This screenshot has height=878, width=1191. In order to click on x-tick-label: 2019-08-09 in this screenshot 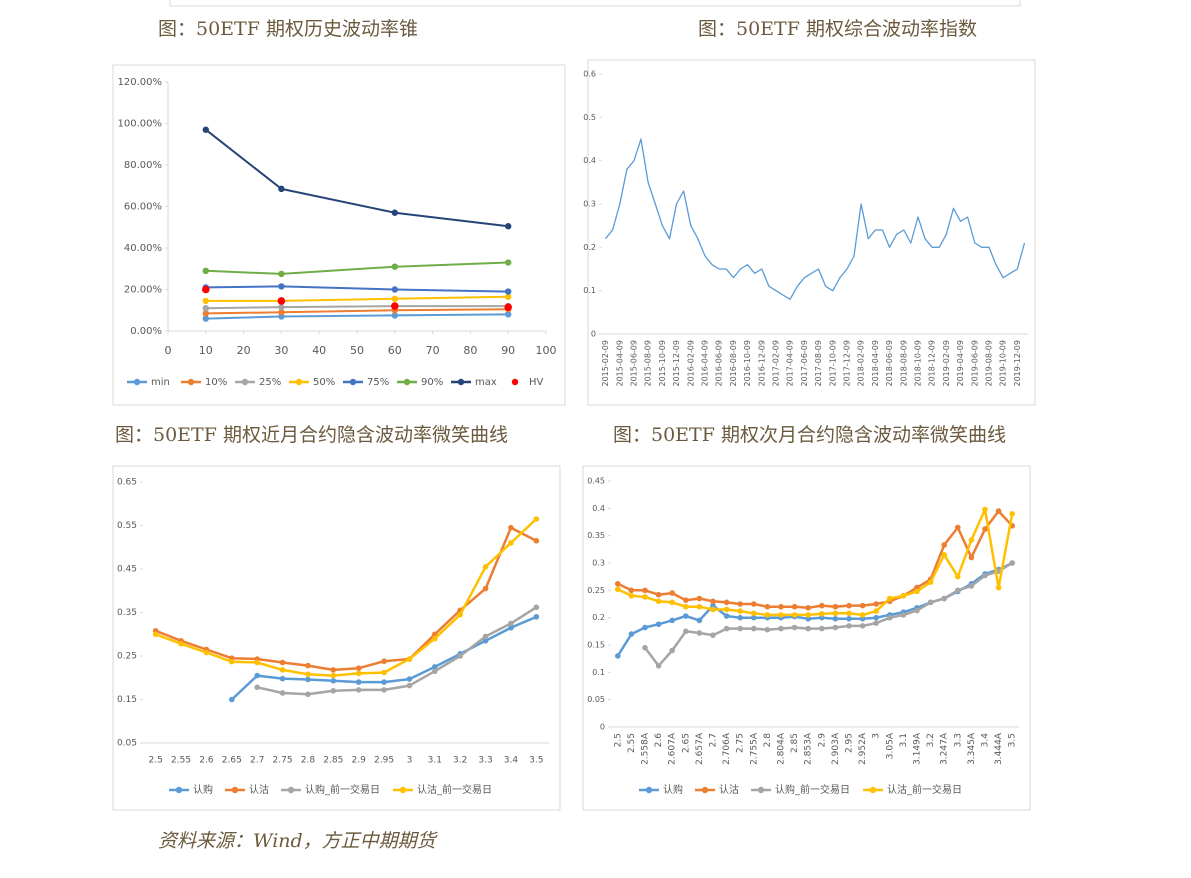, I will do `click(988, 363)`.